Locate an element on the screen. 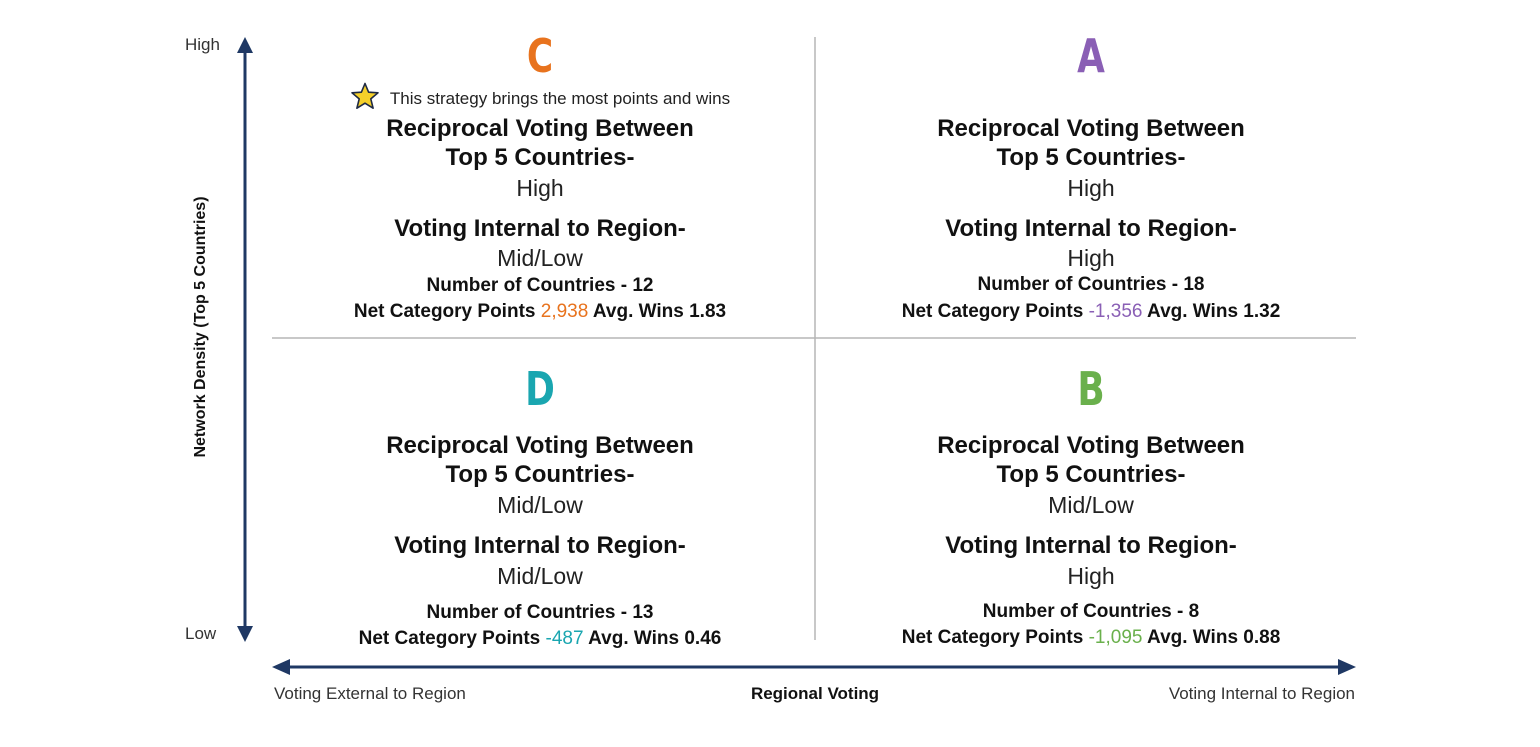 The width and height of the screenshot is (1540, 747). points-value: -1,095 is located at coordinates (1115, 637).